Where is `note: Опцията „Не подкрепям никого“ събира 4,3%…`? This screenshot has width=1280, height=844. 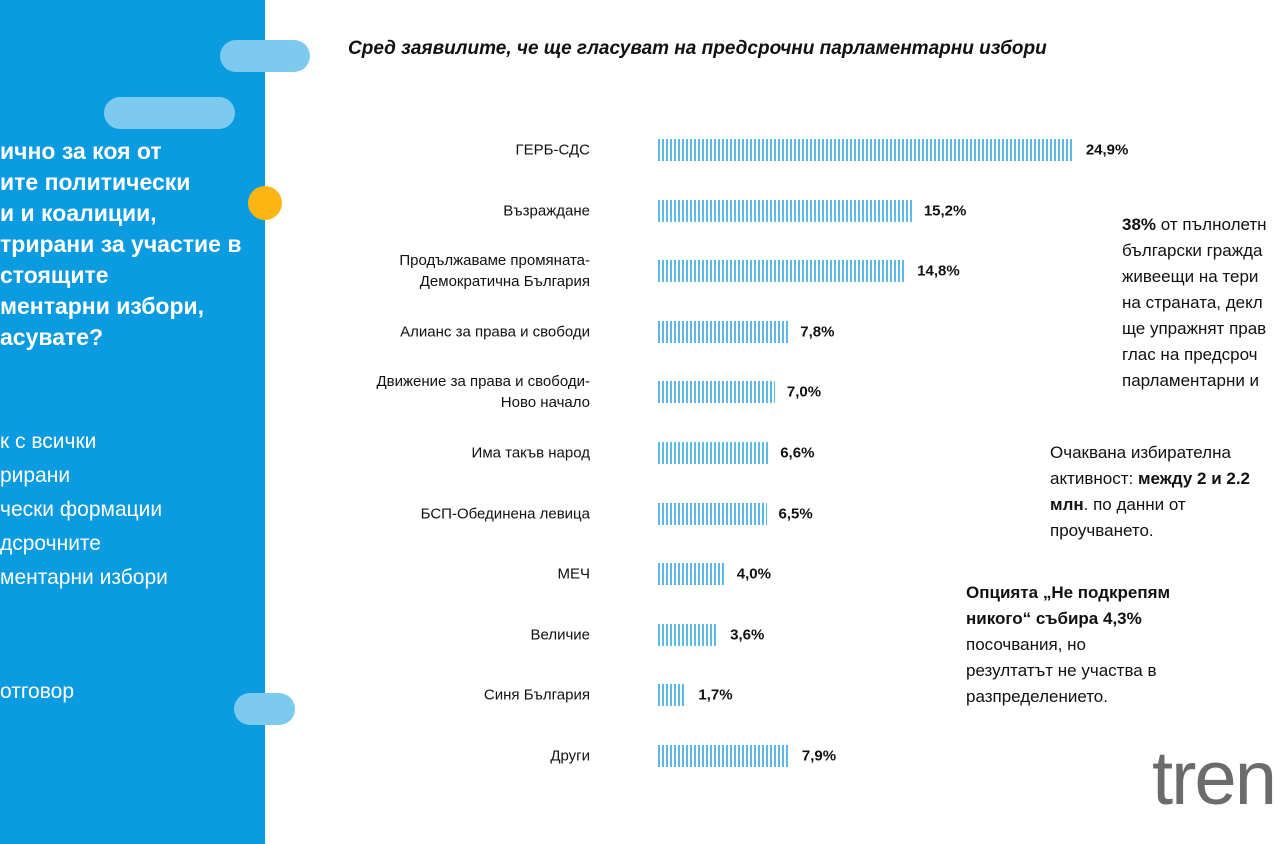 note: Опцията „Не подкрепям никого“ събира 4,3%… is located at coordinates (1068, 645).